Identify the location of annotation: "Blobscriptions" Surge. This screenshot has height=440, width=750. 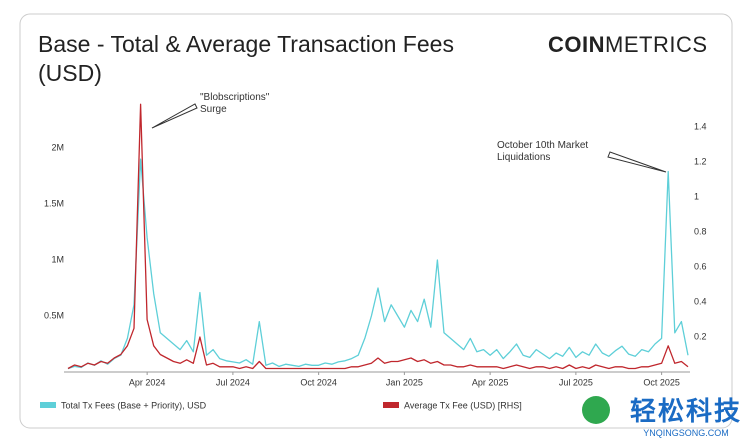
(235, 103).